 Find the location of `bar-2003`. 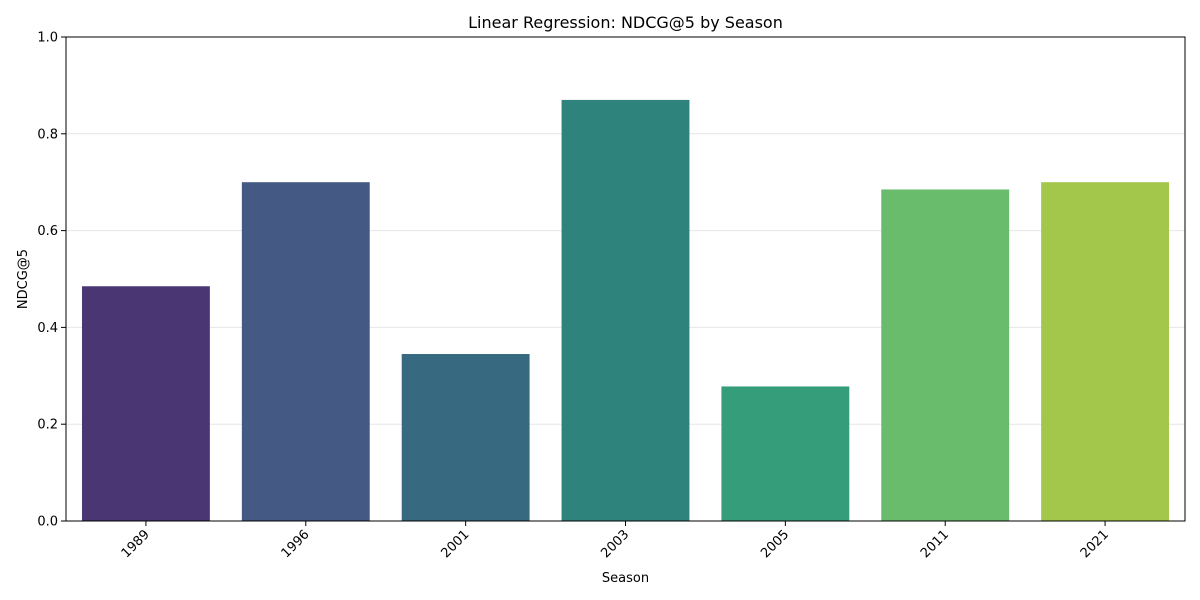

bar-2003 is located at coordinates (625, 310).